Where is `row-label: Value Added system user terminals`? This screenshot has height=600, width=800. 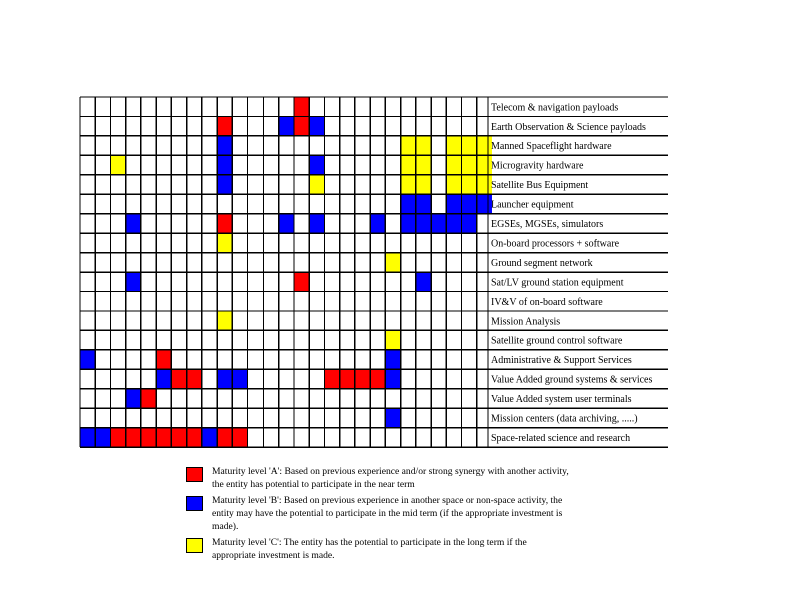
row-label: Value Added system user terminals is located at coordinates (561, 399).